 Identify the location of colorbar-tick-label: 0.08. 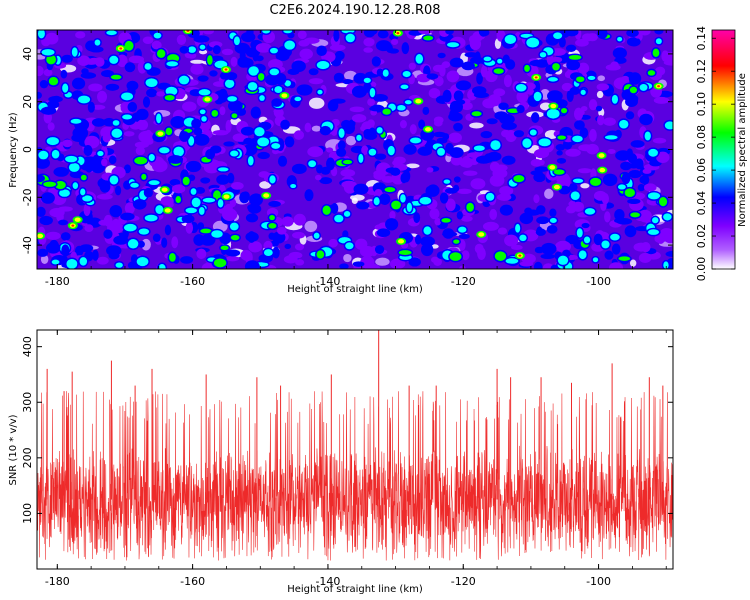
(701, 137).